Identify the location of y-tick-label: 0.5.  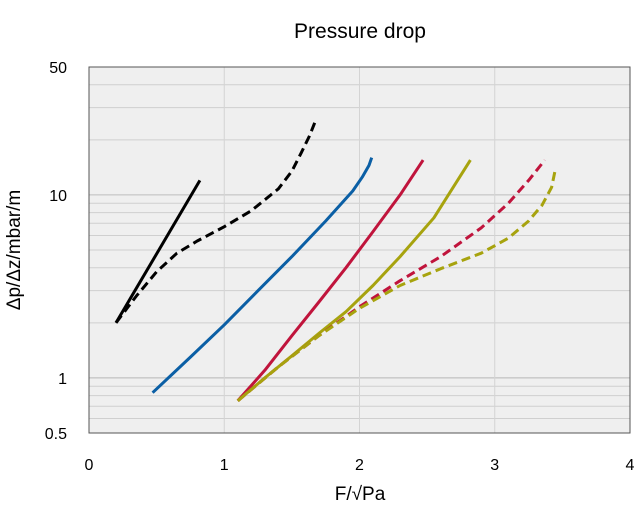
(56, 434).